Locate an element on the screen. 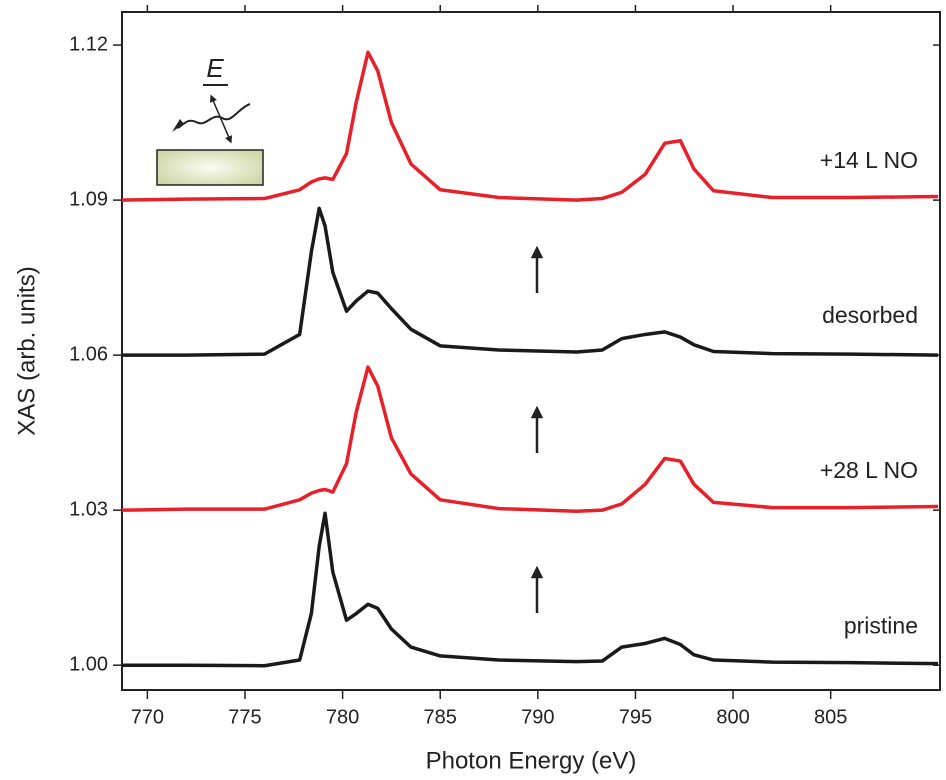 The height and width of the screenshot is (780, 946). series-label: desorbed is located at coordinates (870, 315).